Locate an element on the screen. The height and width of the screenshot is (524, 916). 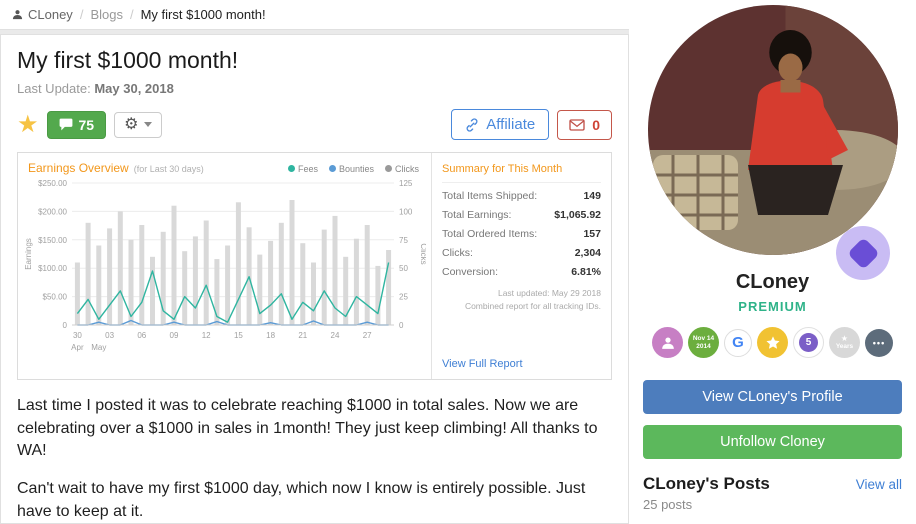
chevron-down-icon is located at coordinates (148, 124).